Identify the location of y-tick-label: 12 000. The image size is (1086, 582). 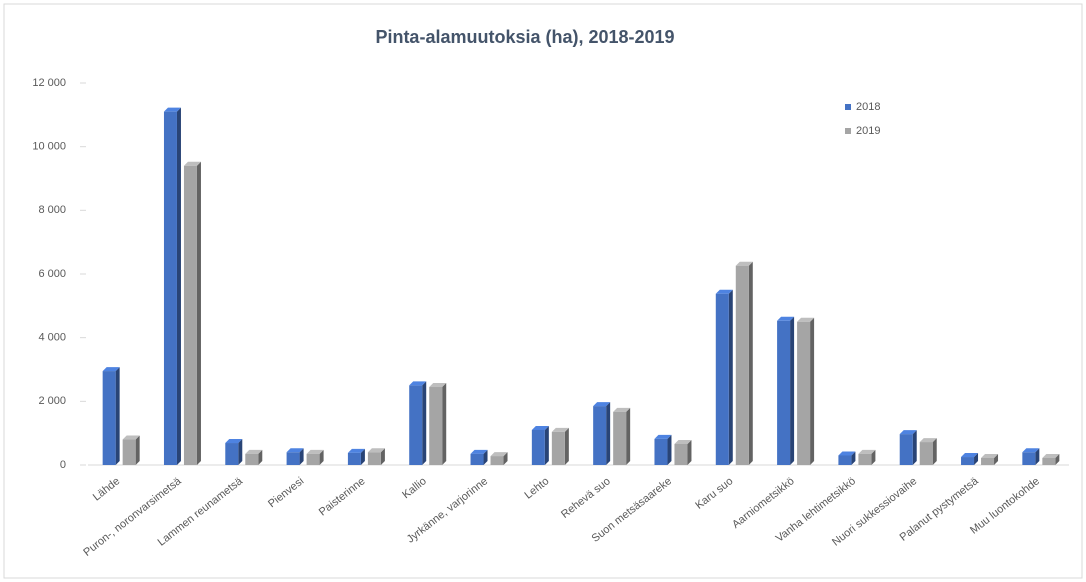
(49, 83).